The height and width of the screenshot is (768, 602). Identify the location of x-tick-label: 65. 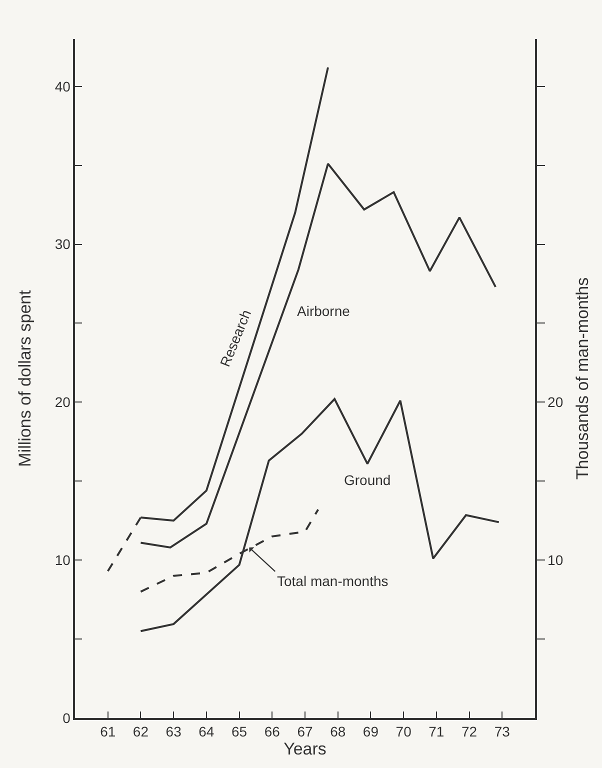
(240, 732).